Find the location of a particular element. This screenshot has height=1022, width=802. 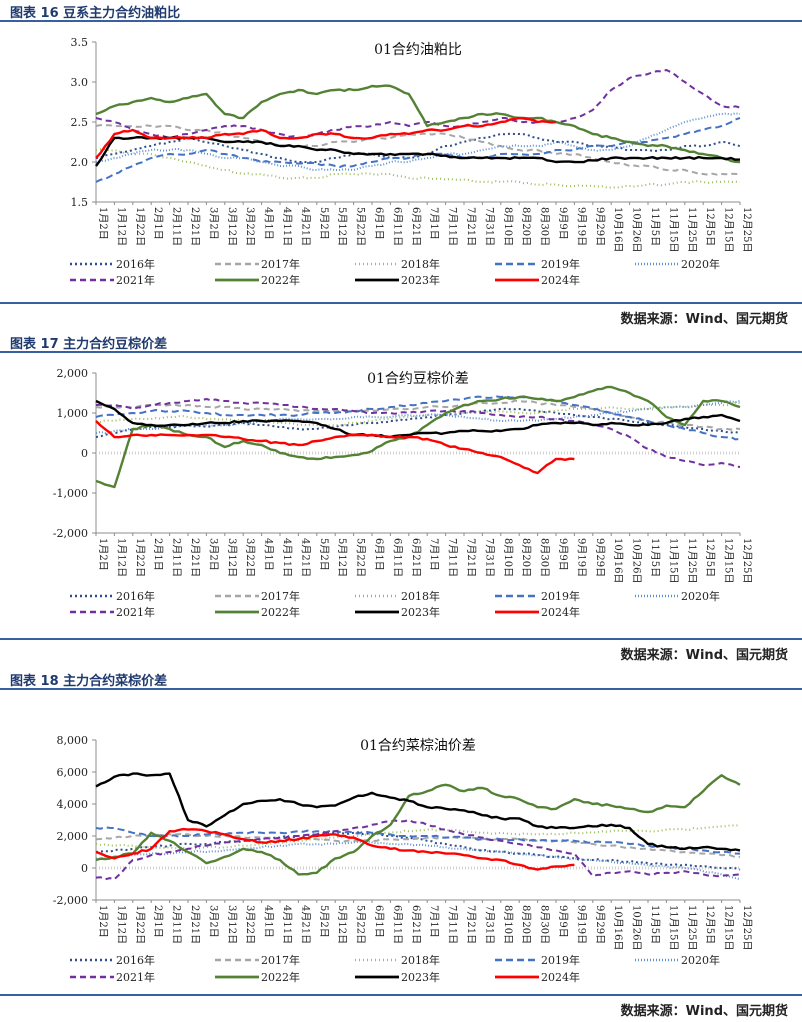

y-tick-label: 1,000 is located at coordinates (73, 413).